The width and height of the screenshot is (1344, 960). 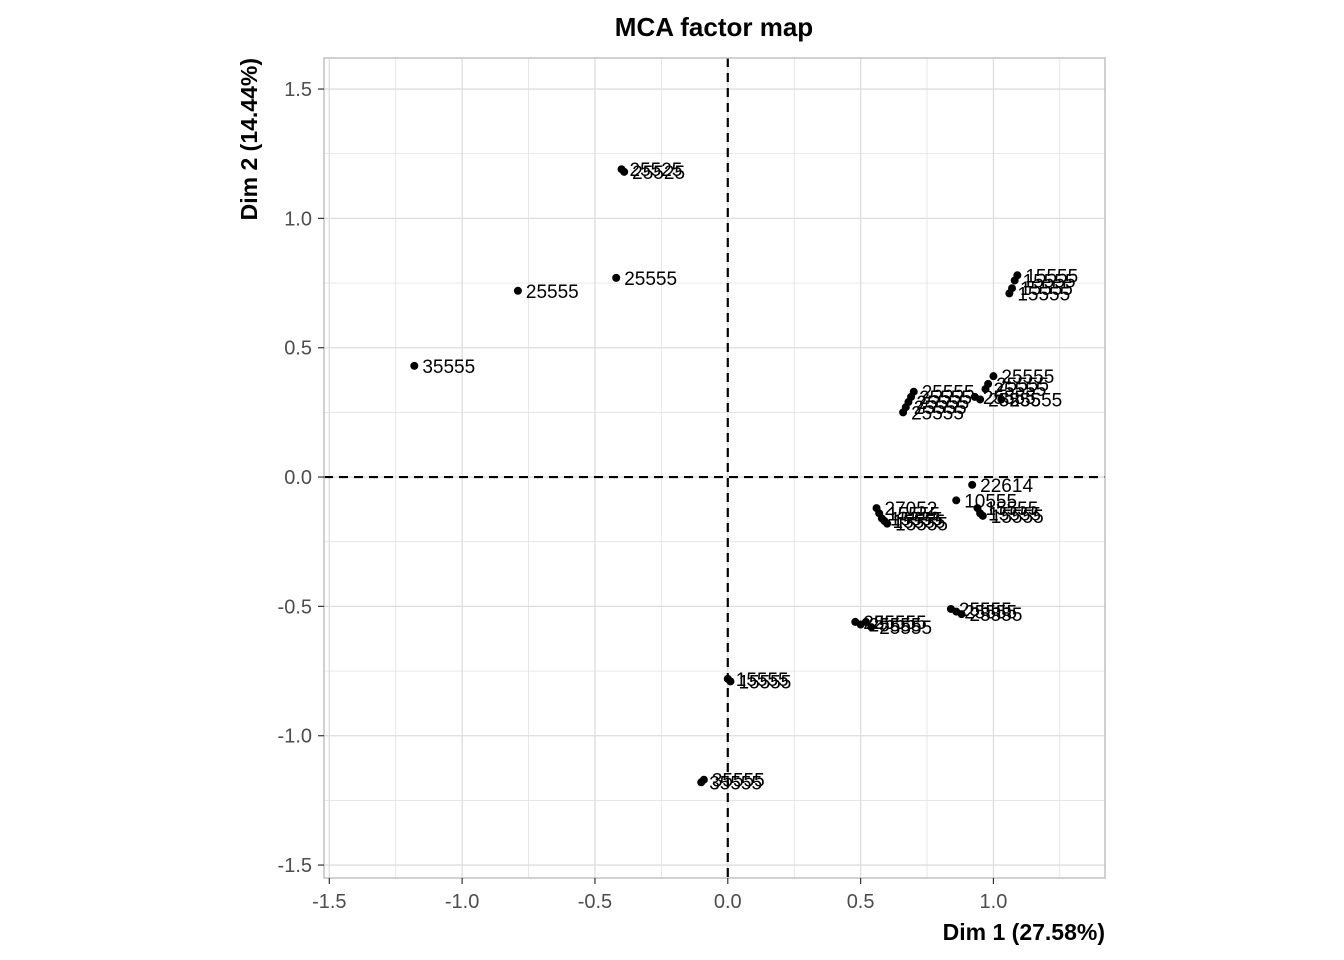 I want to click on y-axis-ticks: -1.5 -1.0 -0.5 0.0 0.5 1.0 1.5, so click(x=301, y=478).